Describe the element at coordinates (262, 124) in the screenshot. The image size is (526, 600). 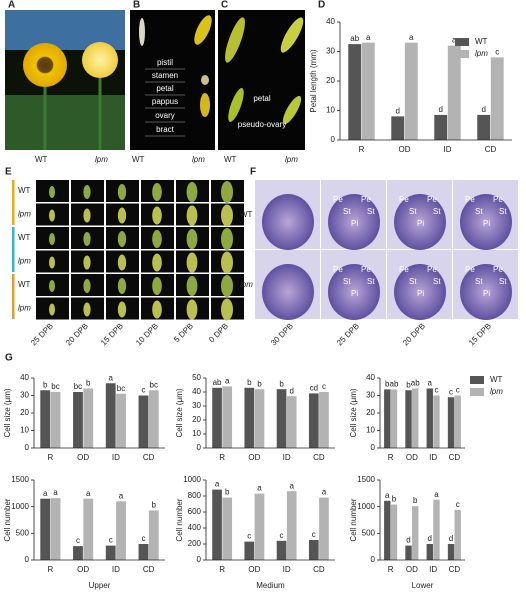
I see `part-label: pseudo-ovary` at that location.